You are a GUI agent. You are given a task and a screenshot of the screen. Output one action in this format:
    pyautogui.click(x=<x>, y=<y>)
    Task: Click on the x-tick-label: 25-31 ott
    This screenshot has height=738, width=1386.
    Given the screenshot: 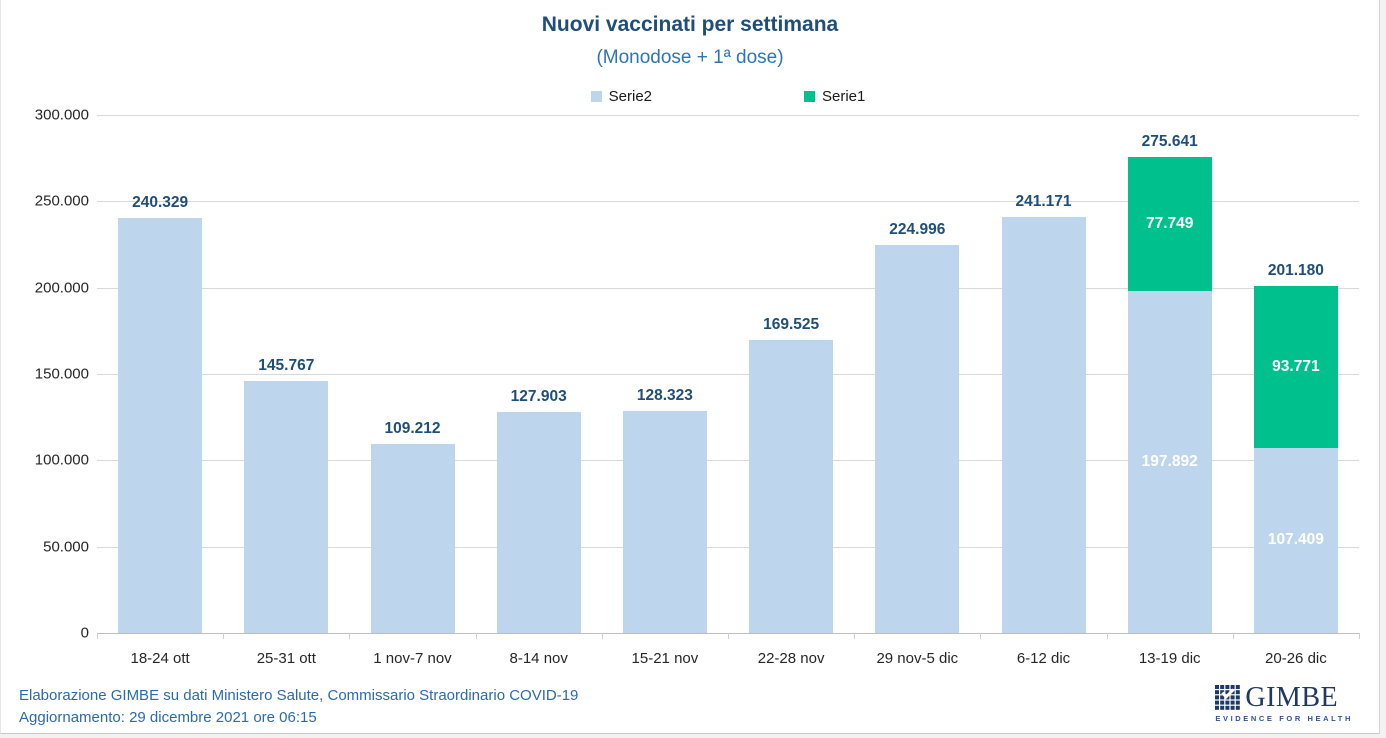 What is the action you would take?
    pyautogui.click(x=286, y=658)
    